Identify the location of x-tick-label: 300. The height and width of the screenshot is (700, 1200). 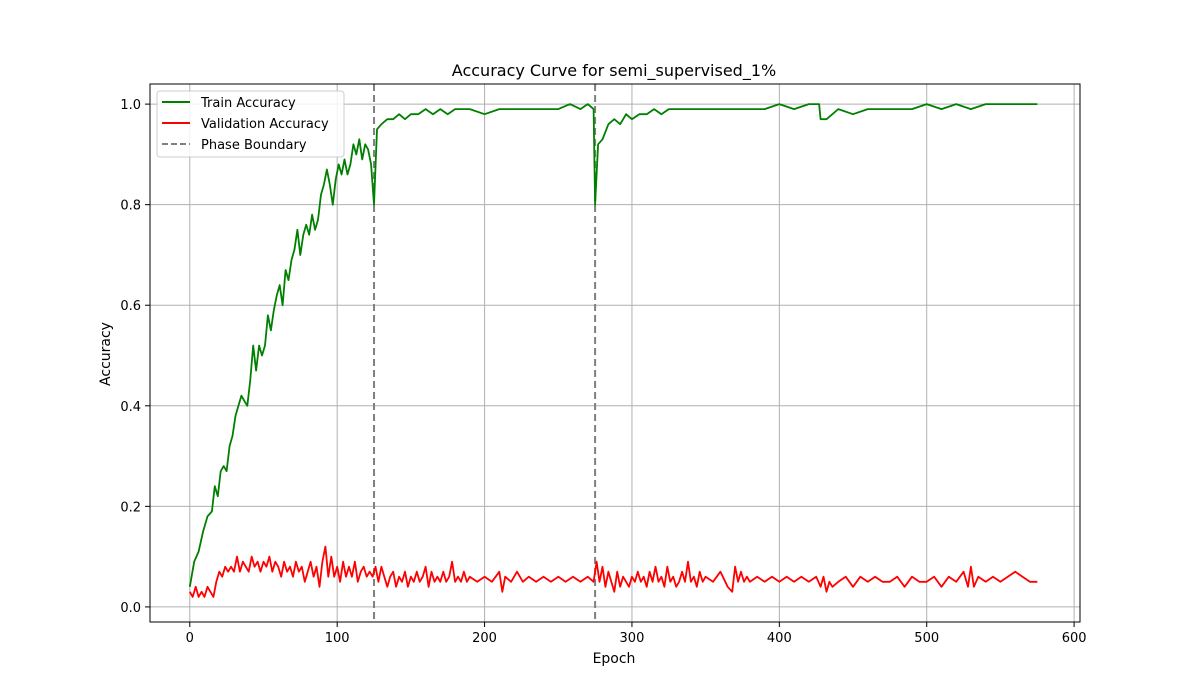
(632, 638).